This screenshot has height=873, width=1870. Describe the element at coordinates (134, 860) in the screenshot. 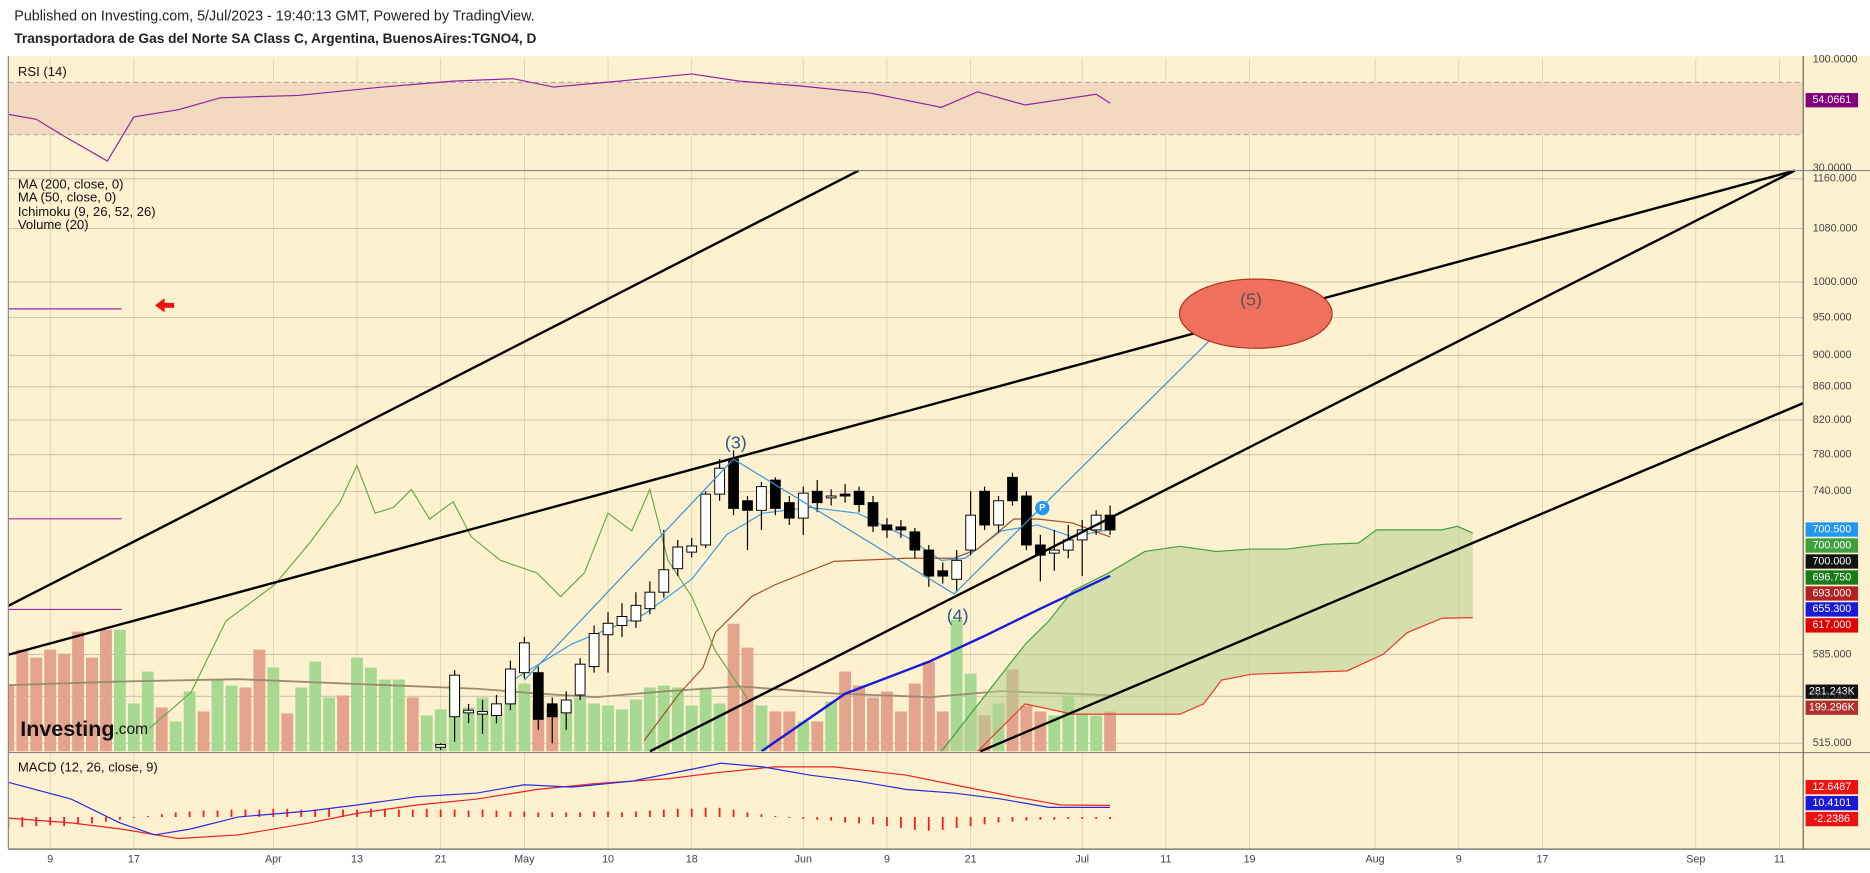

I see `x-tick-label: 17` at that location.